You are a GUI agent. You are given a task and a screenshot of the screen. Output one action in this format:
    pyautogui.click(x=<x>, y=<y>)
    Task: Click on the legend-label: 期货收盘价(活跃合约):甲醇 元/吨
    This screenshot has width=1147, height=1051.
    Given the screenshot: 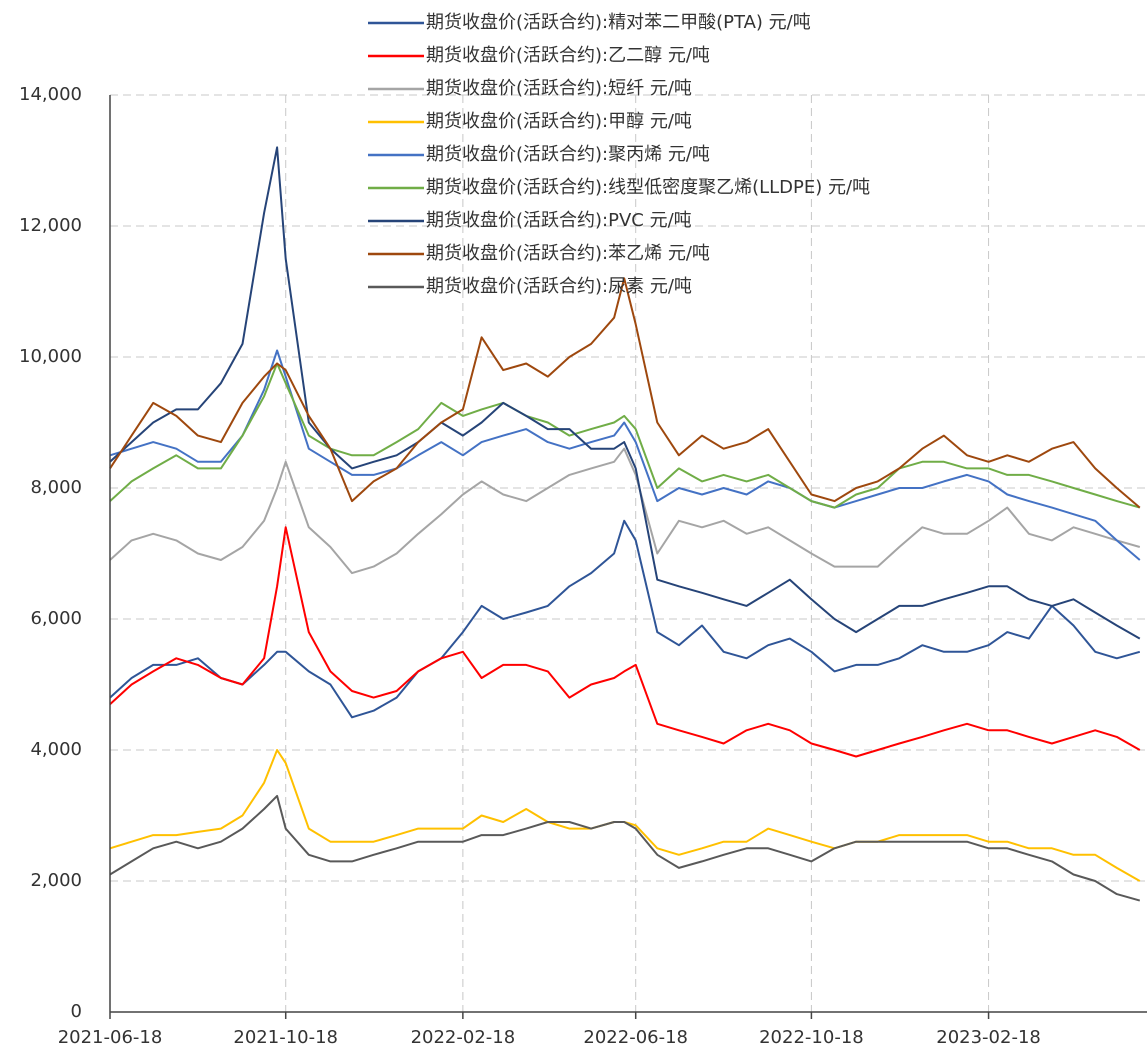 What is the action you would take?
    pyautogui.click(x=559, y=121)
    